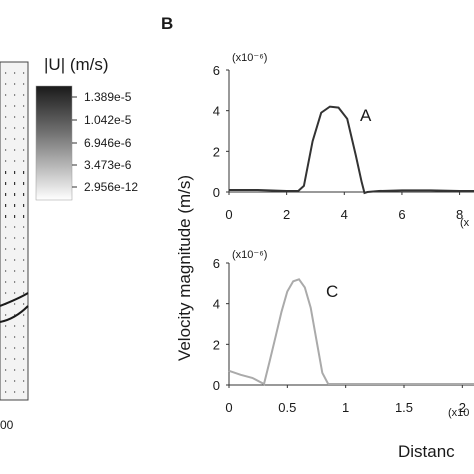  What do you see at coordinates (344, 214) in the screenshot?
I see `chart-a-x-tick-label: 4` at bounding box center [344, 214].